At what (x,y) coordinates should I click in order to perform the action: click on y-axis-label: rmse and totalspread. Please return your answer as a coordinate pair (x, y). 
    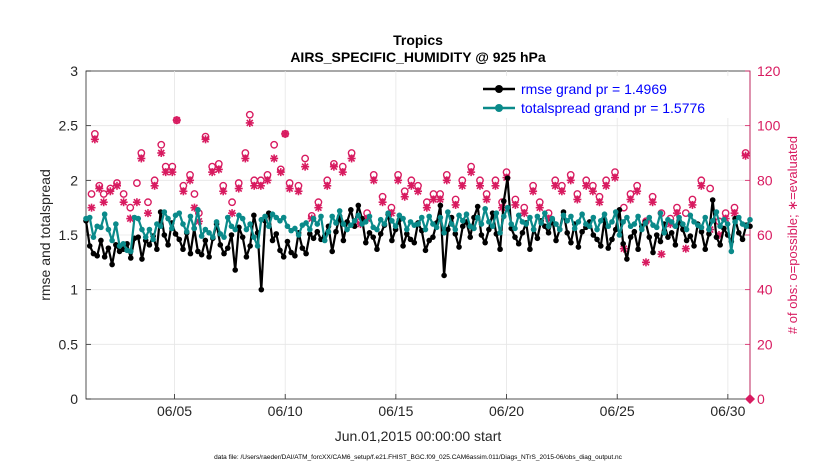
    Looking at the image, I should click on (45, 235).